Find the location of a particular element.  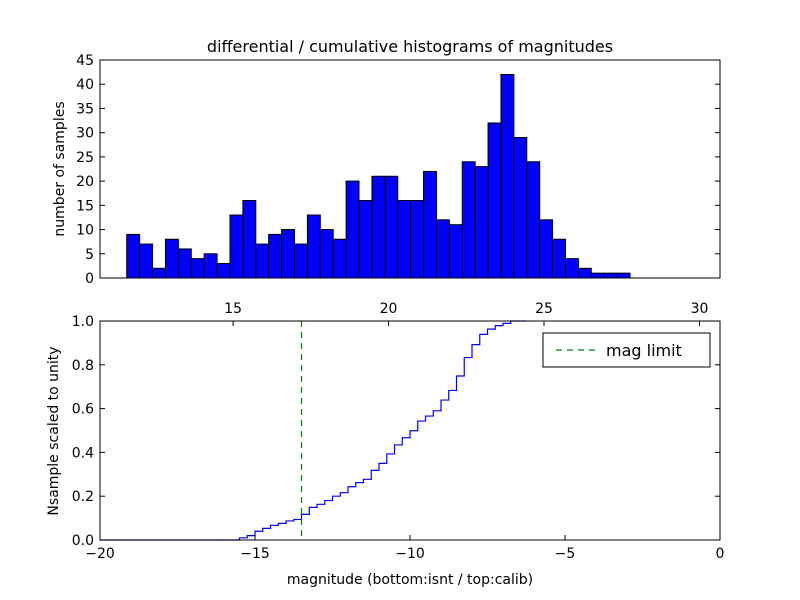

y-tick-label: 1.0 is located at coordinates (83, 322).